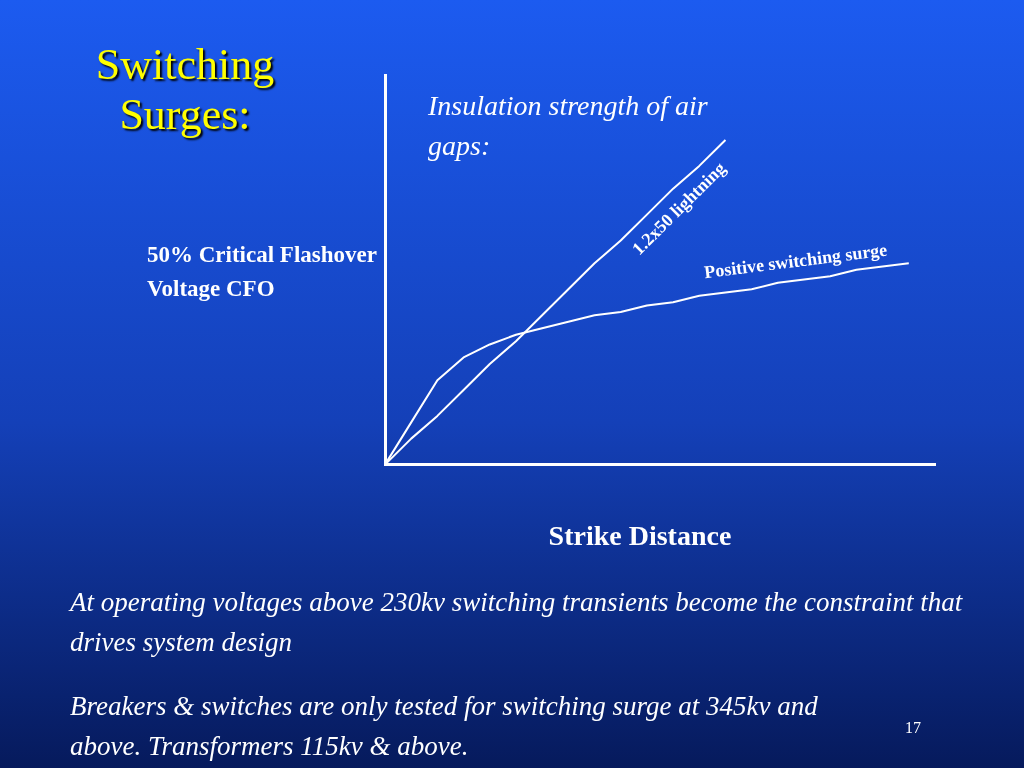 Image resolution: width=1024 pixels, height=768 pixels. What do you see at coordinates (185, 90) in the screenshot?
I see `chart-title: Switching Surges:` at bounding box center [185, 90].